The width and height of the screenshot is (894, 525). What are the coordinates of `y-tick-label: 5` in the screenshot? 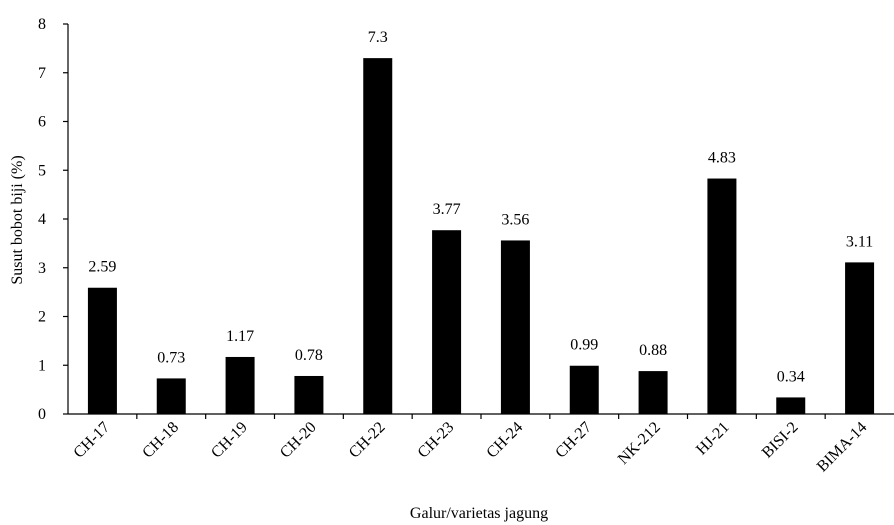 It's located at (42, 170).